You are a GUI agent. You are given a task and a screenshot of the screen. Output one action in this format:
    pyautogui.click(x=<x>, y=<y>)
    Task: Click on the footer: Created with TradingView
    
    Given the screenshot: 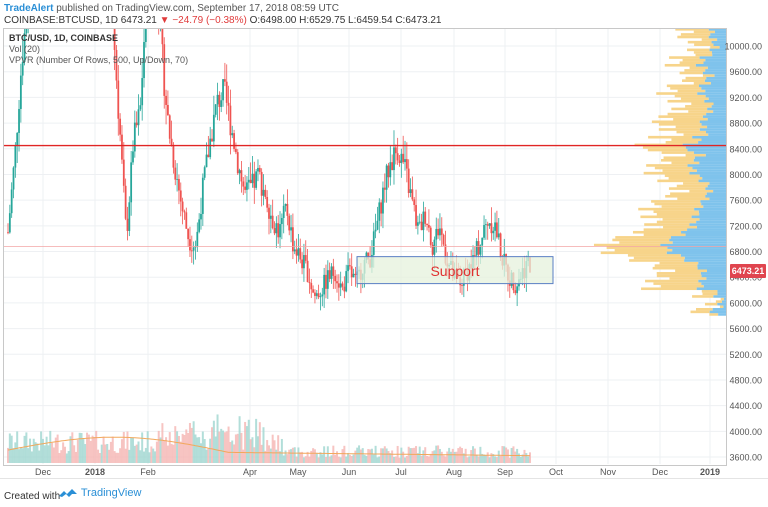 What is the action you would take?
    pyautogui.click(x=384, y=492)
    